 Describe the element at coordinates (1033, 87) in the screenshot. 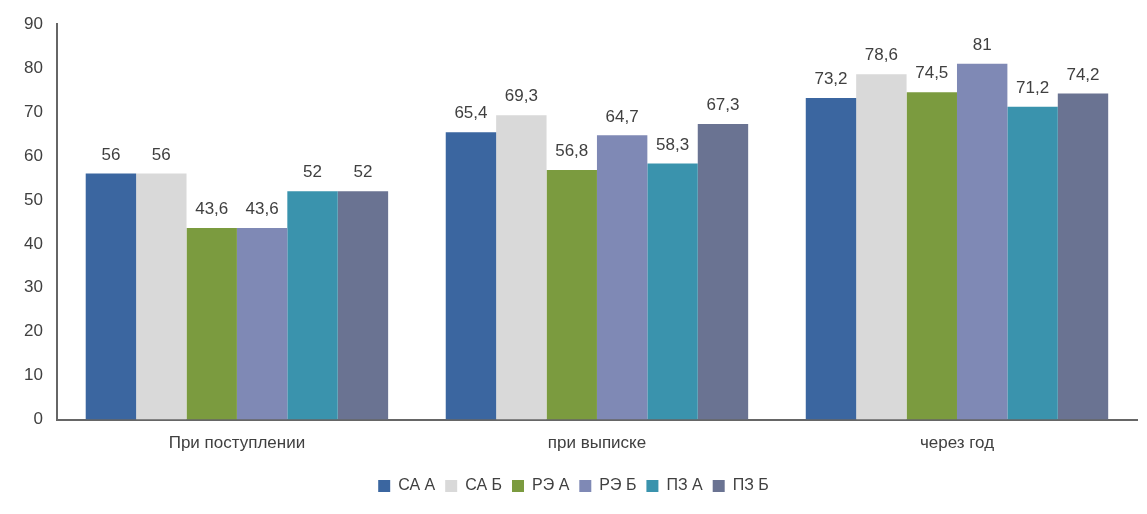

I see `data-label: 71,2` at that location.